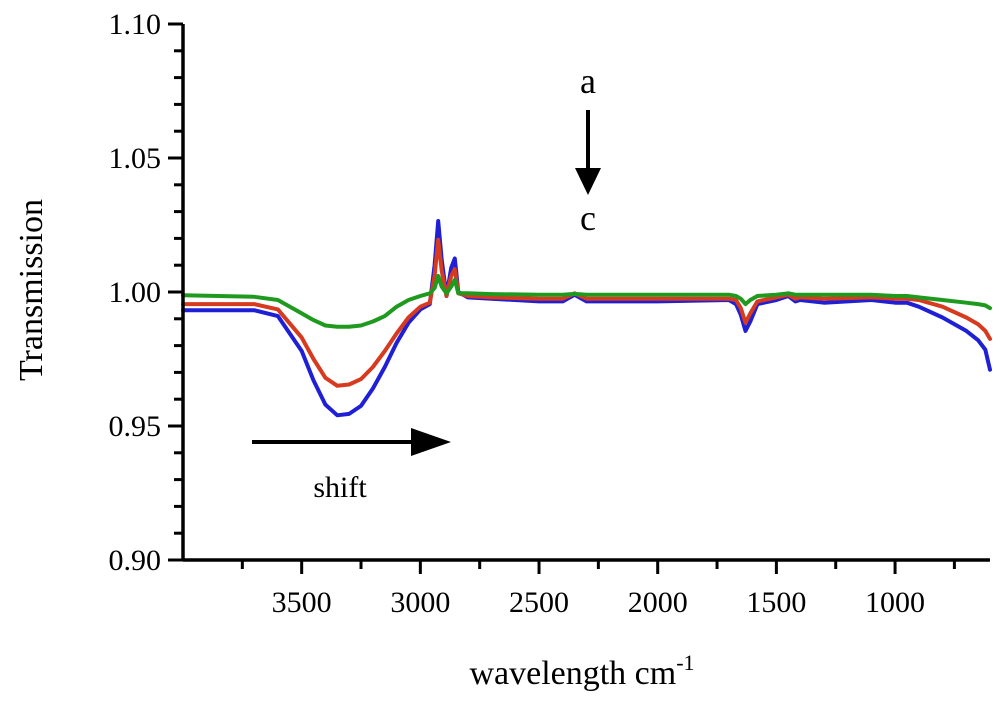 The height and width of the screenshot is (703, 1000). I want to click on y-axis-title: Transmission, so click(31, 290).